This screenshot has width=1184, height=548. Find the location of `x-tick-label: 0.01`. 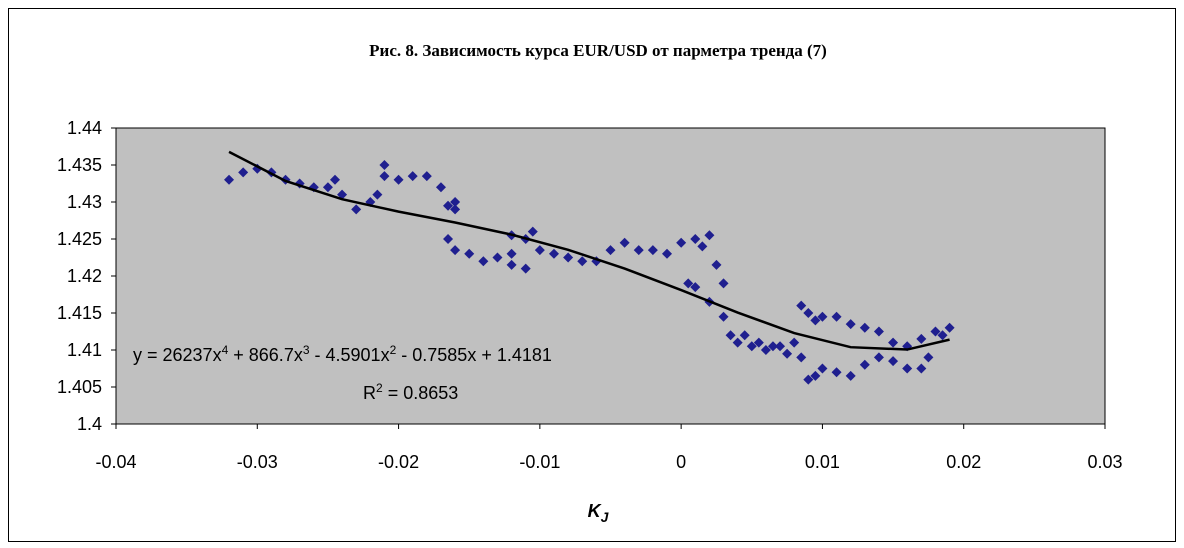

x-tick-label: 0.01 is located at coordinates (822, 462).